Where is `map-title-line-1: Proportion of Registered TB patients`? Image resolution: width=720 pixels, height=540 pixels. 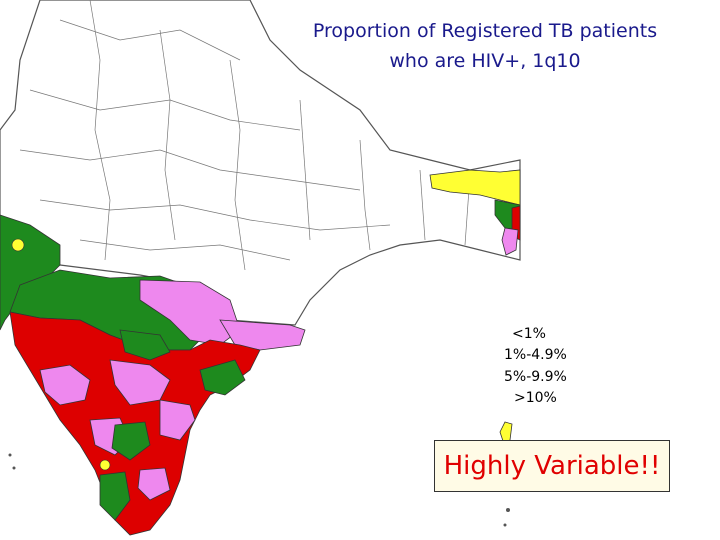
map-title-line-1: Proportion of Registered TB patients is located at coordinates (485, 31).